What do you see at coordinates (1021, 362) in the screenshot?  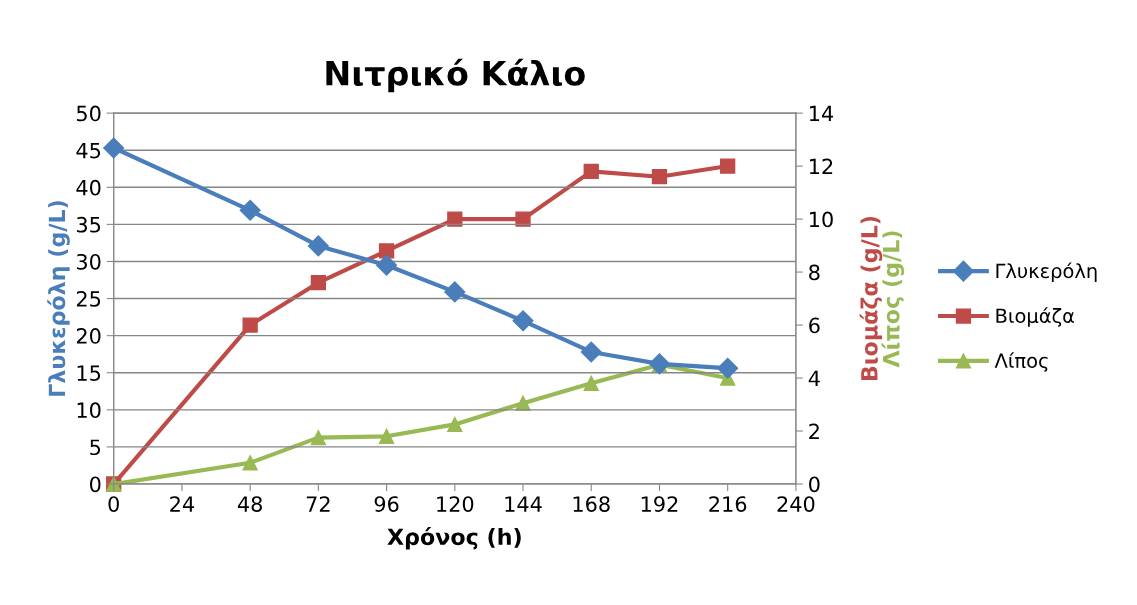 I see `legend-label: Λίπος` at bounding box center [1021, 362].